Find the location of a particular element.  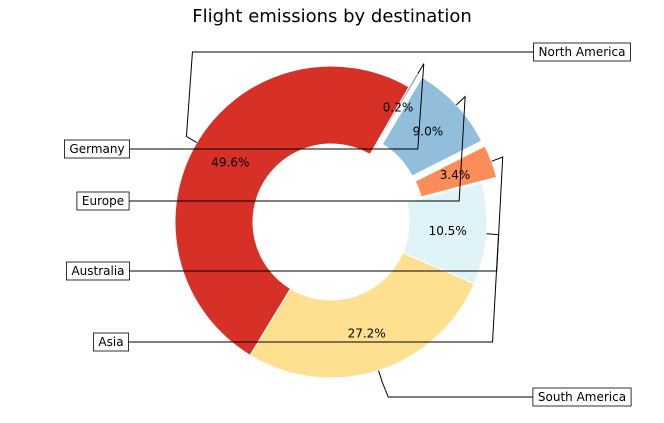

category-label-australia: Australia is located at coordinates (97, 271).